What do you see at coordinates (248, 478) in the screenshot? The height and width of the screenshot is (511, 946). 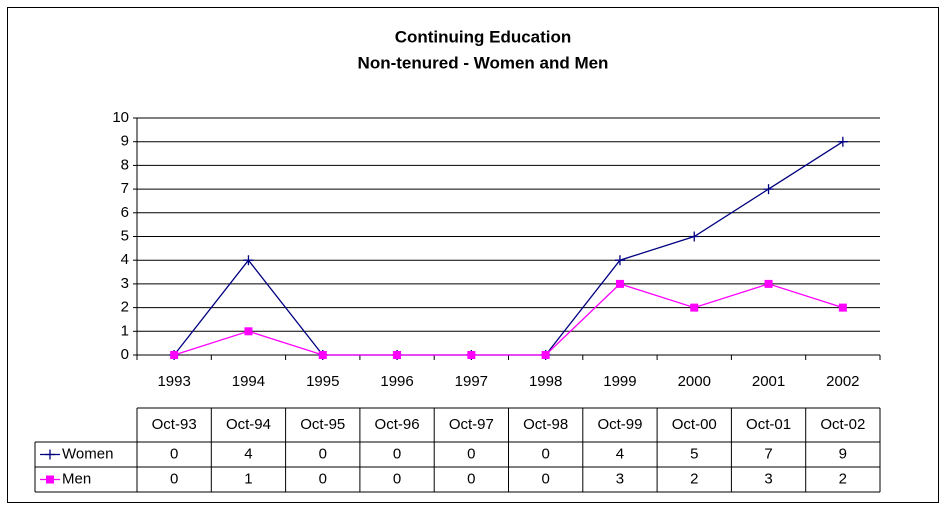 I see `table-value: 1` at bounding box center [248, 478].